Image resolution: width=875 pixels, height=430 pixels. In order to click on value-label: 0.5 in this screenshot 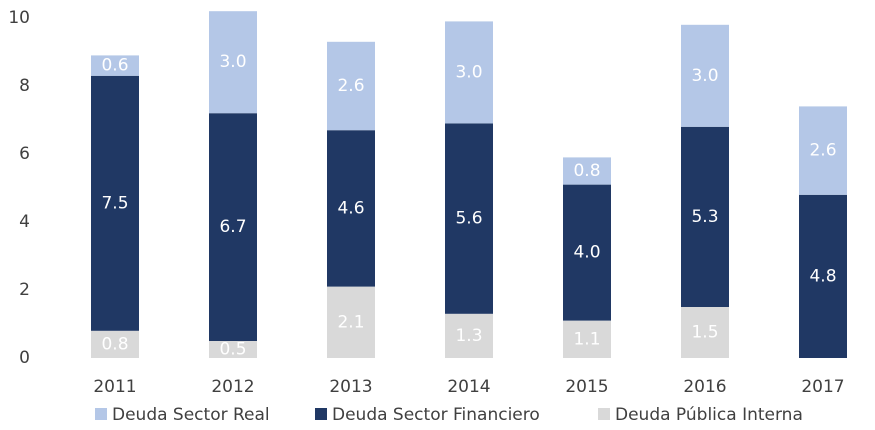, I will do `click(232, 350)`.